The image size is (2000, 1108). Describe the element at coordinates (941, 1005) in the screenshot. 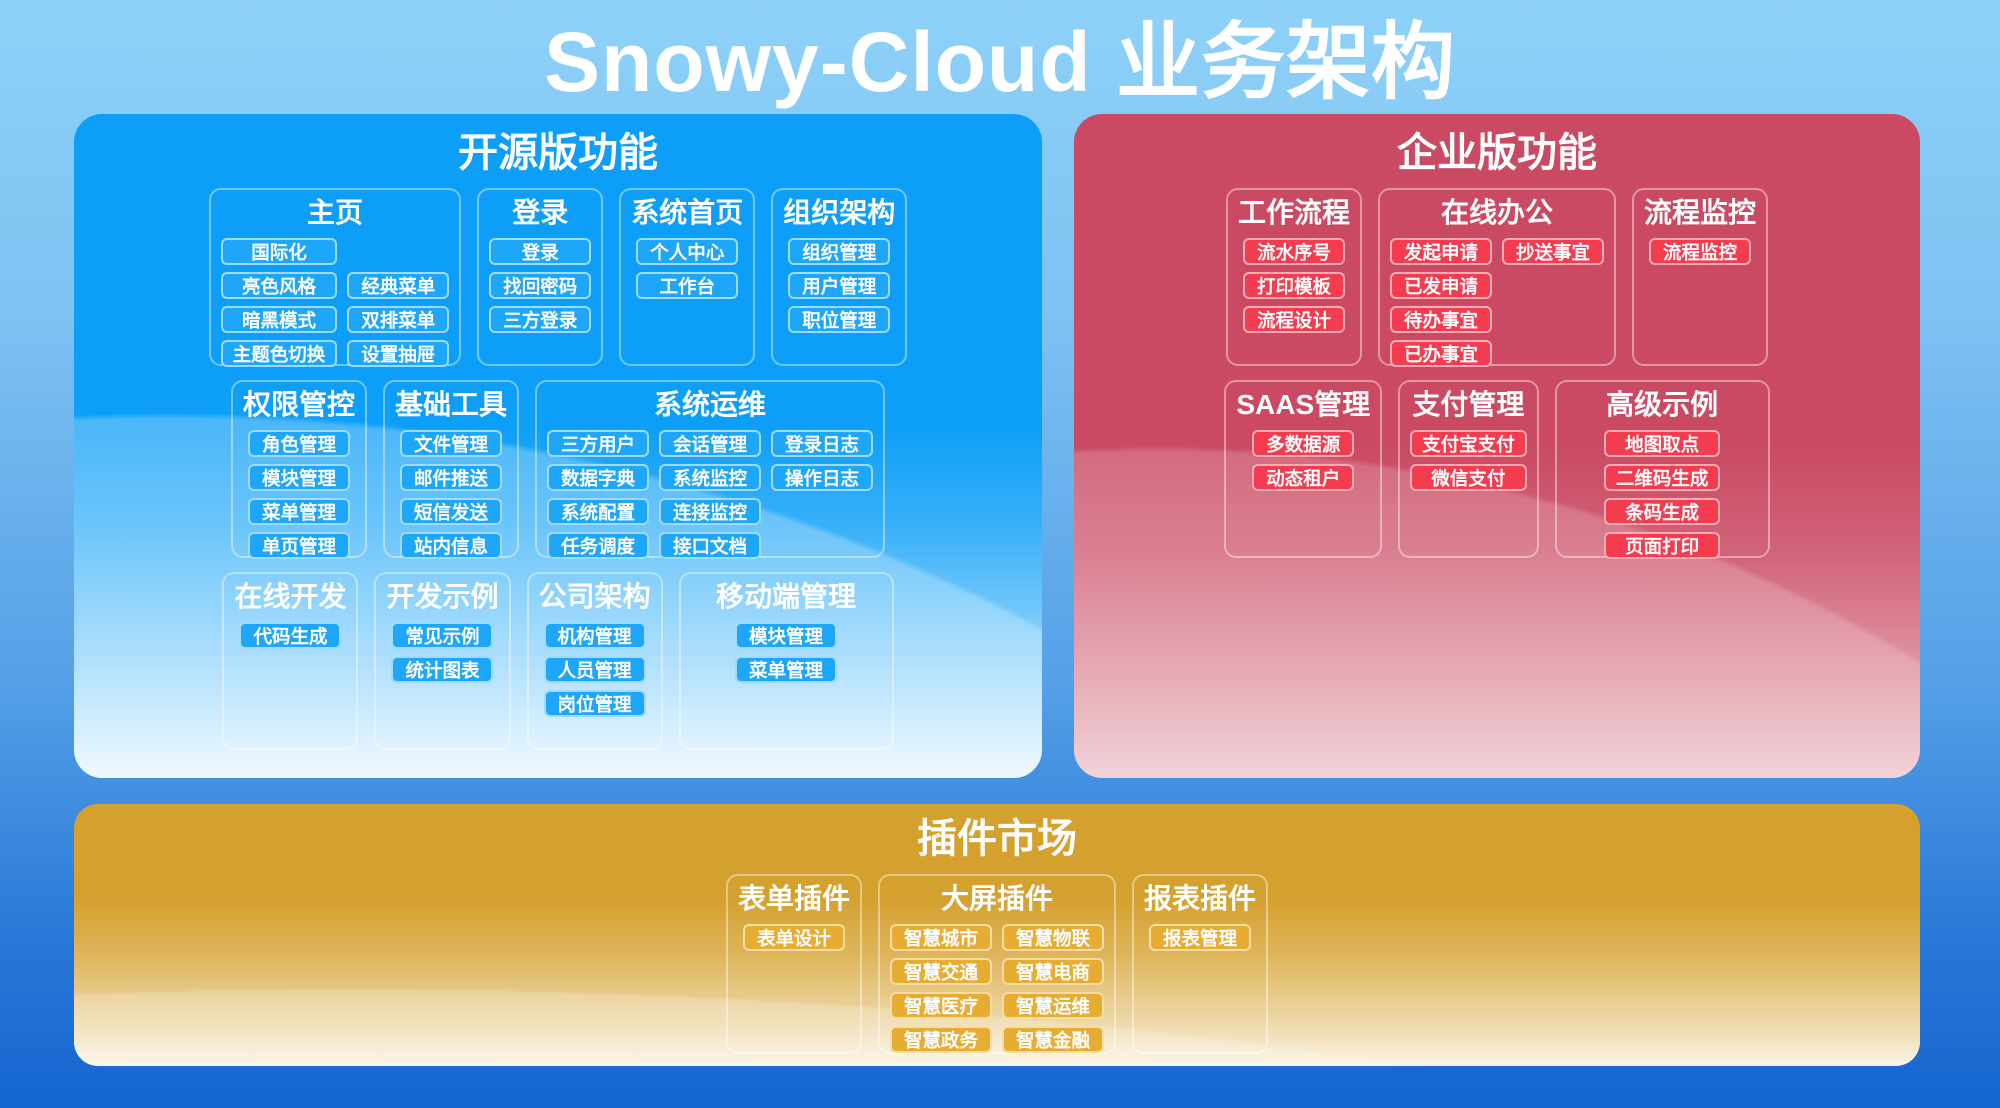

I see `feature-button: 智慧医疗` at that location.